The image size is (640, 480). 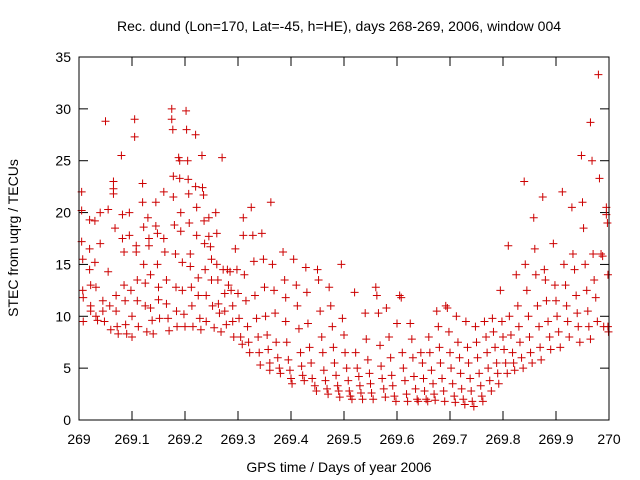 What do you see at coordinates (609, 439) in the screenshot?
I see `x-tick-label: 270` at bounding box center [609, 439].